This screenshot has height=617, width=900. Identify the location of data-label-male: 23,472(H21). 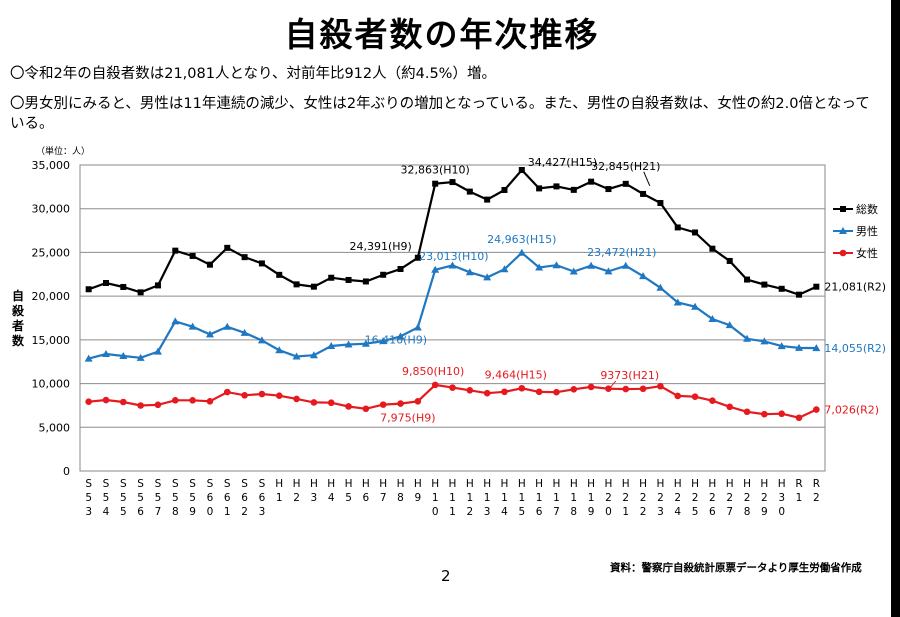
(621, 252).